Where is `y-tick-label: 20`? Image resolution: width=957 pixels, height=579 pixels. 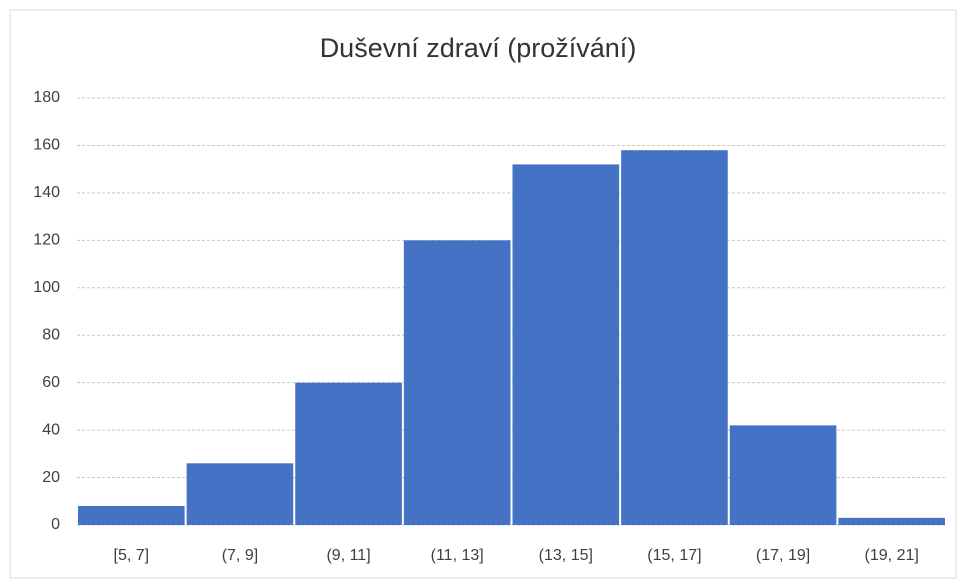
y-tick-label: 20 is located at coordinates (51, 477).